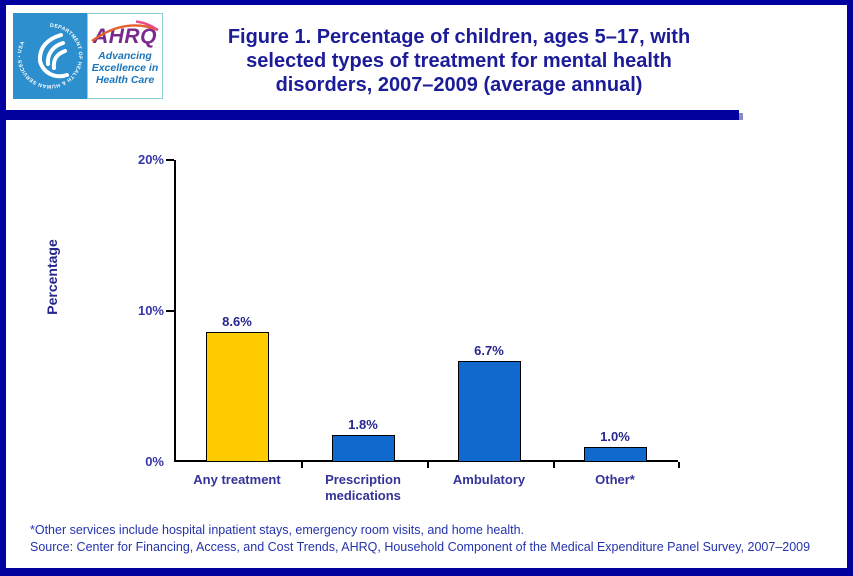  What do you see at coordinates (615, 479) in the screenshot?
I see `x-axis-category-label: Other*` at bounding box center [615, 479].